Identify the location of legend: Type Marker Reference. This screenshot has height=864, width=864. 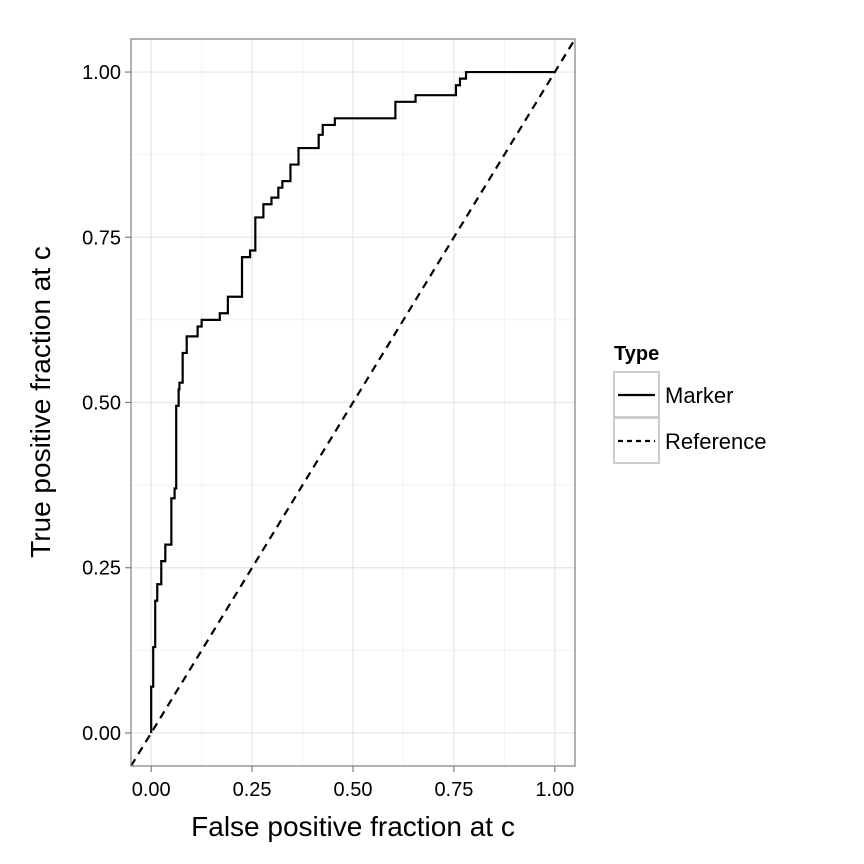
(690, 403).